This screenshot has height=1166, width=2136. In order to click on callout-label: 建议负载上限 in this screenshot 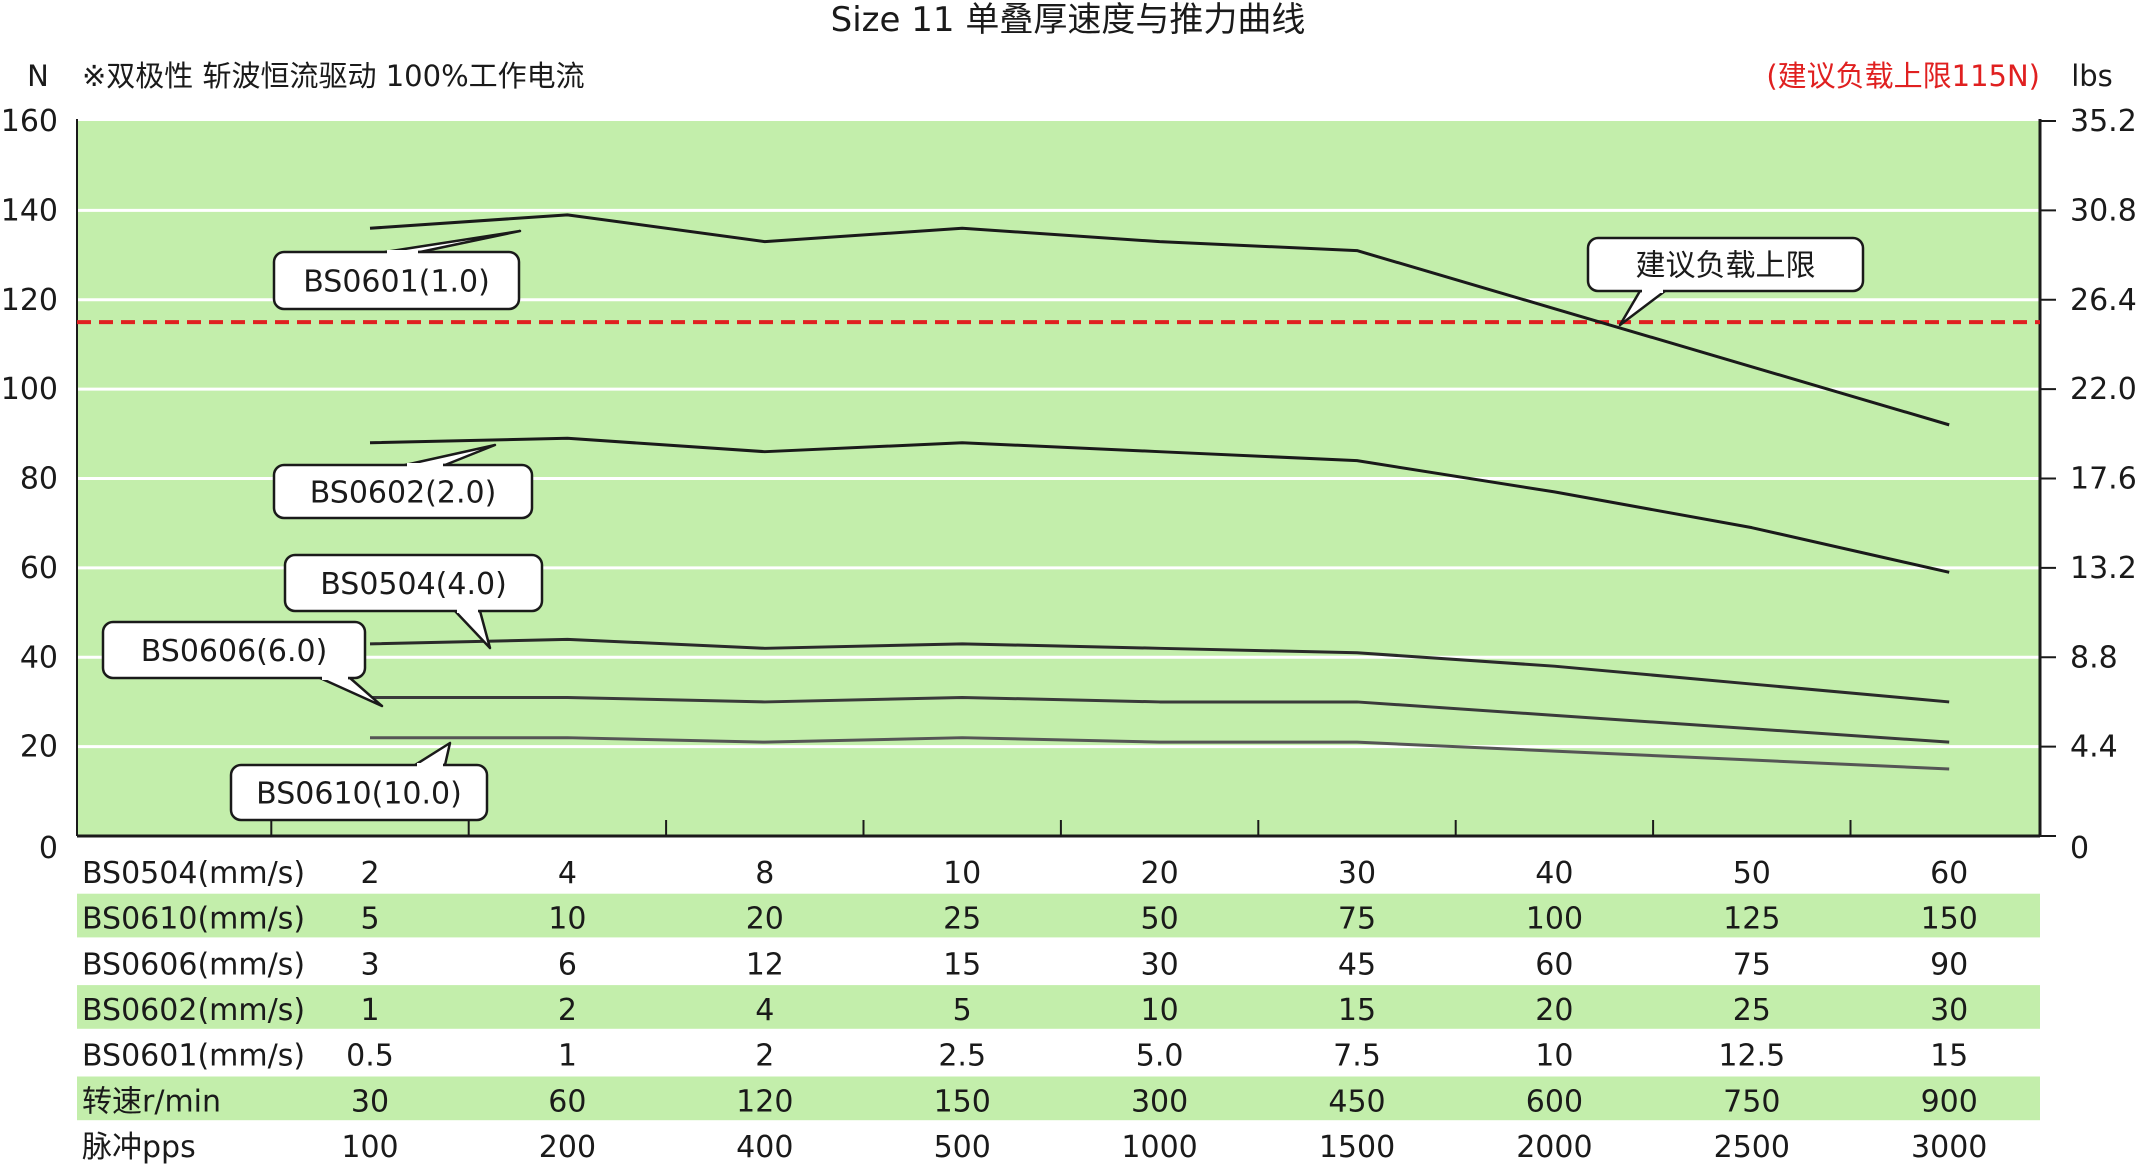, I will do `click(1726, 266)`.